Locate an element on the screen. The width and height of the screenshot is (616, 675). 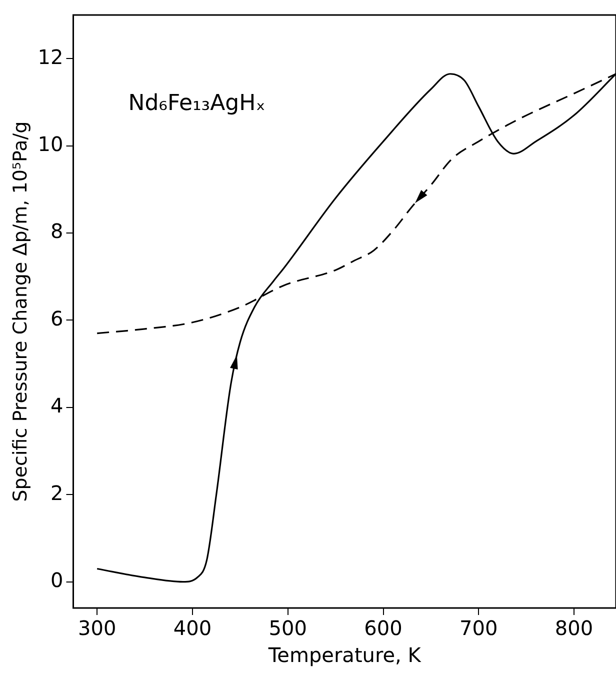
y-tick-label: 6 is located at coordinates (57, 318).